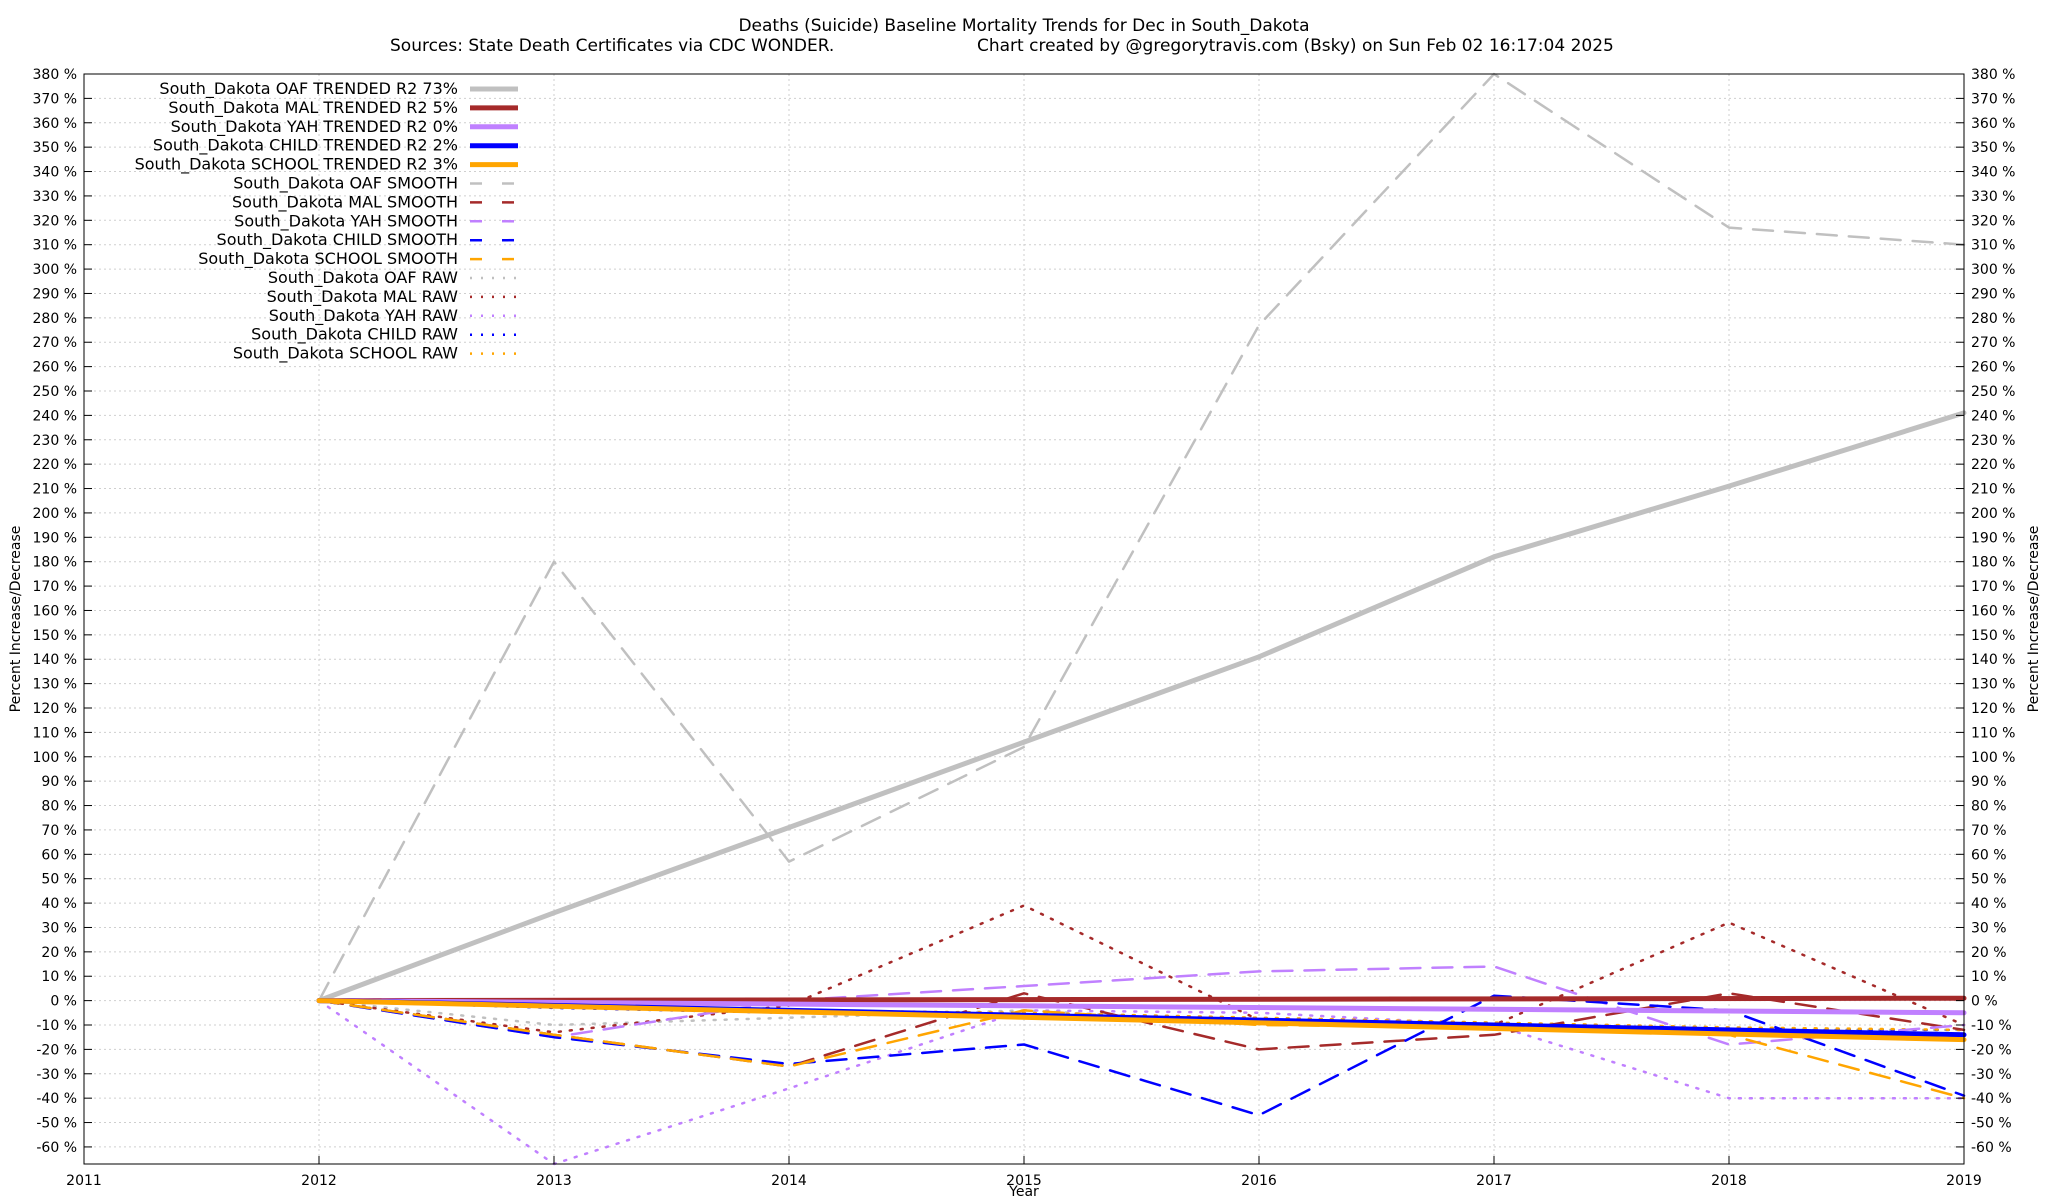 The height and width of the screenshot is (1200, 2048). I want to click on y2-tick-label: 0 %, so click(1984, 1002).